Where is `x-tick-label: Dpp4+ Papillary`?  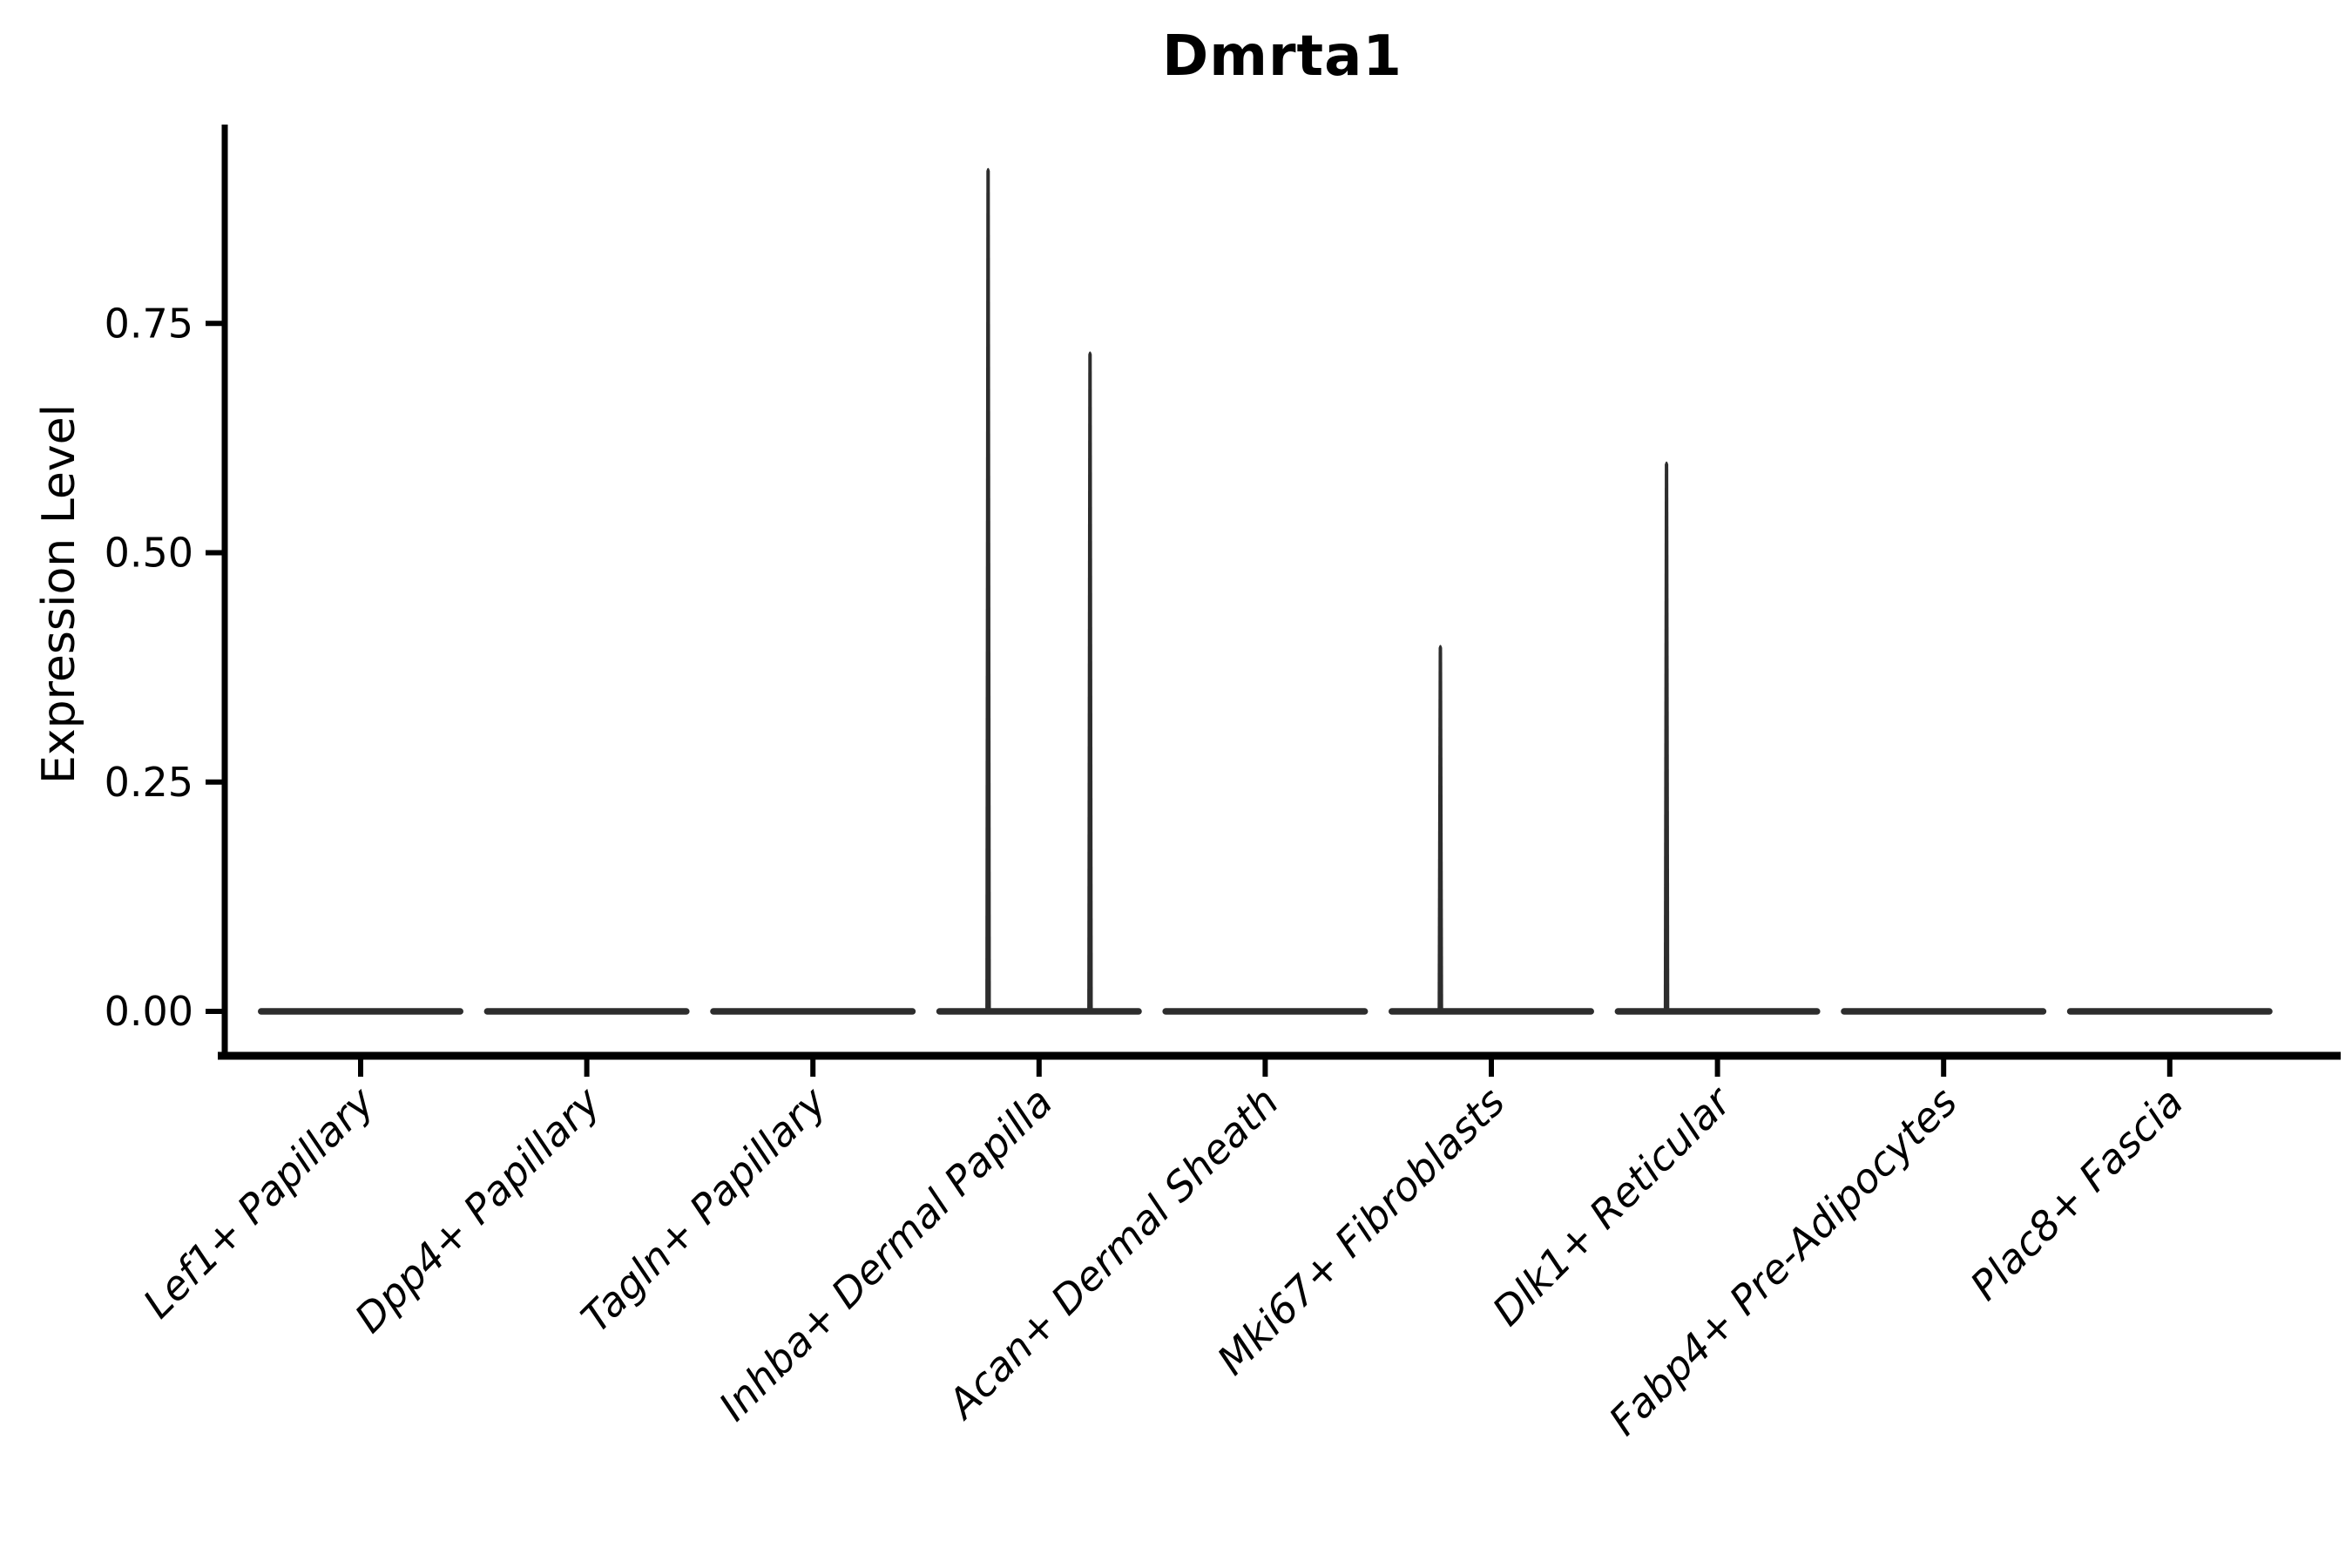 x-tick-label: Dpp4+ Papillary is located at coordinates (478, 1210).